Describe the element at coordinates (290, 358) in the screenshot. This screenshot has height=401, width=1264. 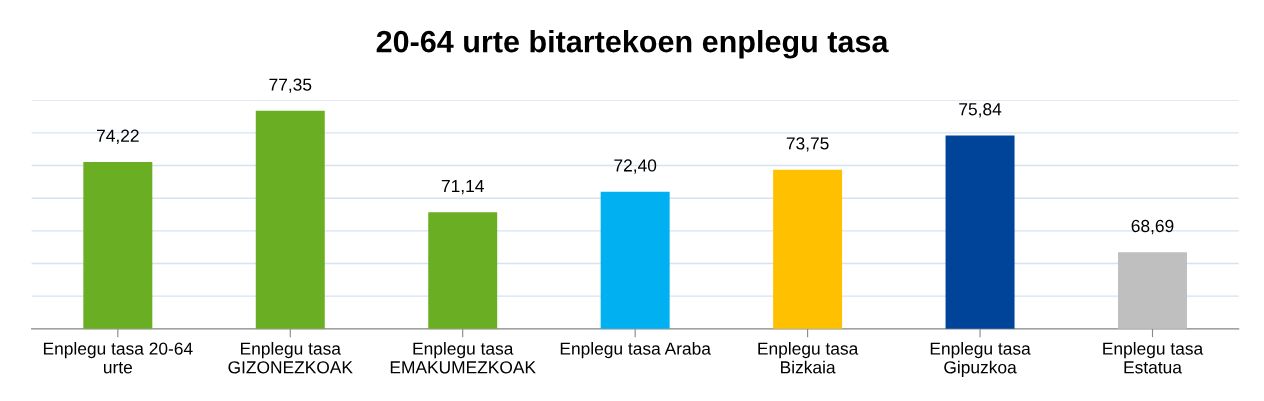
I see `x-tick-label: Enplegu tasa GIZONEZKOAK` at that location.